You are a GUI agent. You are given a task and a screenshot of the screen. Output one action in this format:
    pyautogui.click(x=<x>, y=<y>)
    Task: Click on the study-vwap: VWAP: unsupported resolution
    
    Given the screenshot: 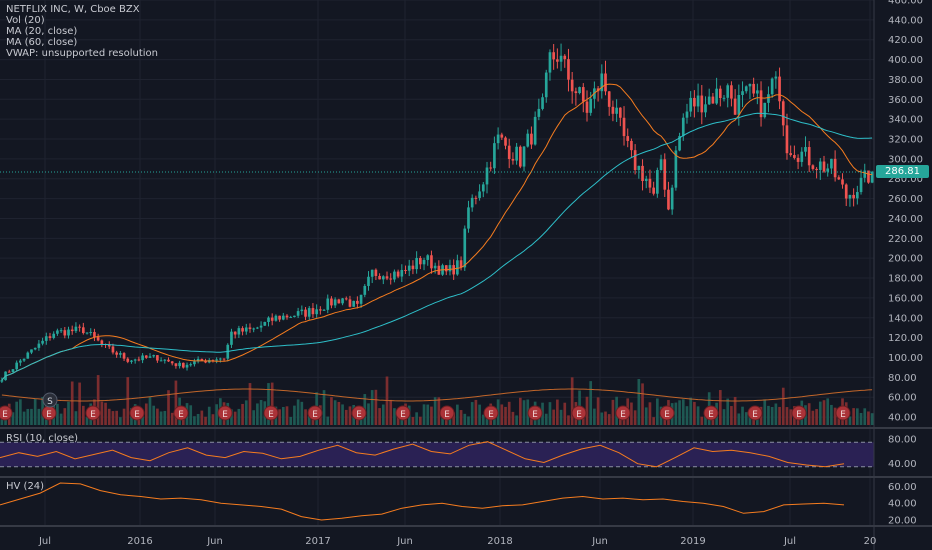 What is the action you would take?
    pyautogui.click(x=82, y=53)
    